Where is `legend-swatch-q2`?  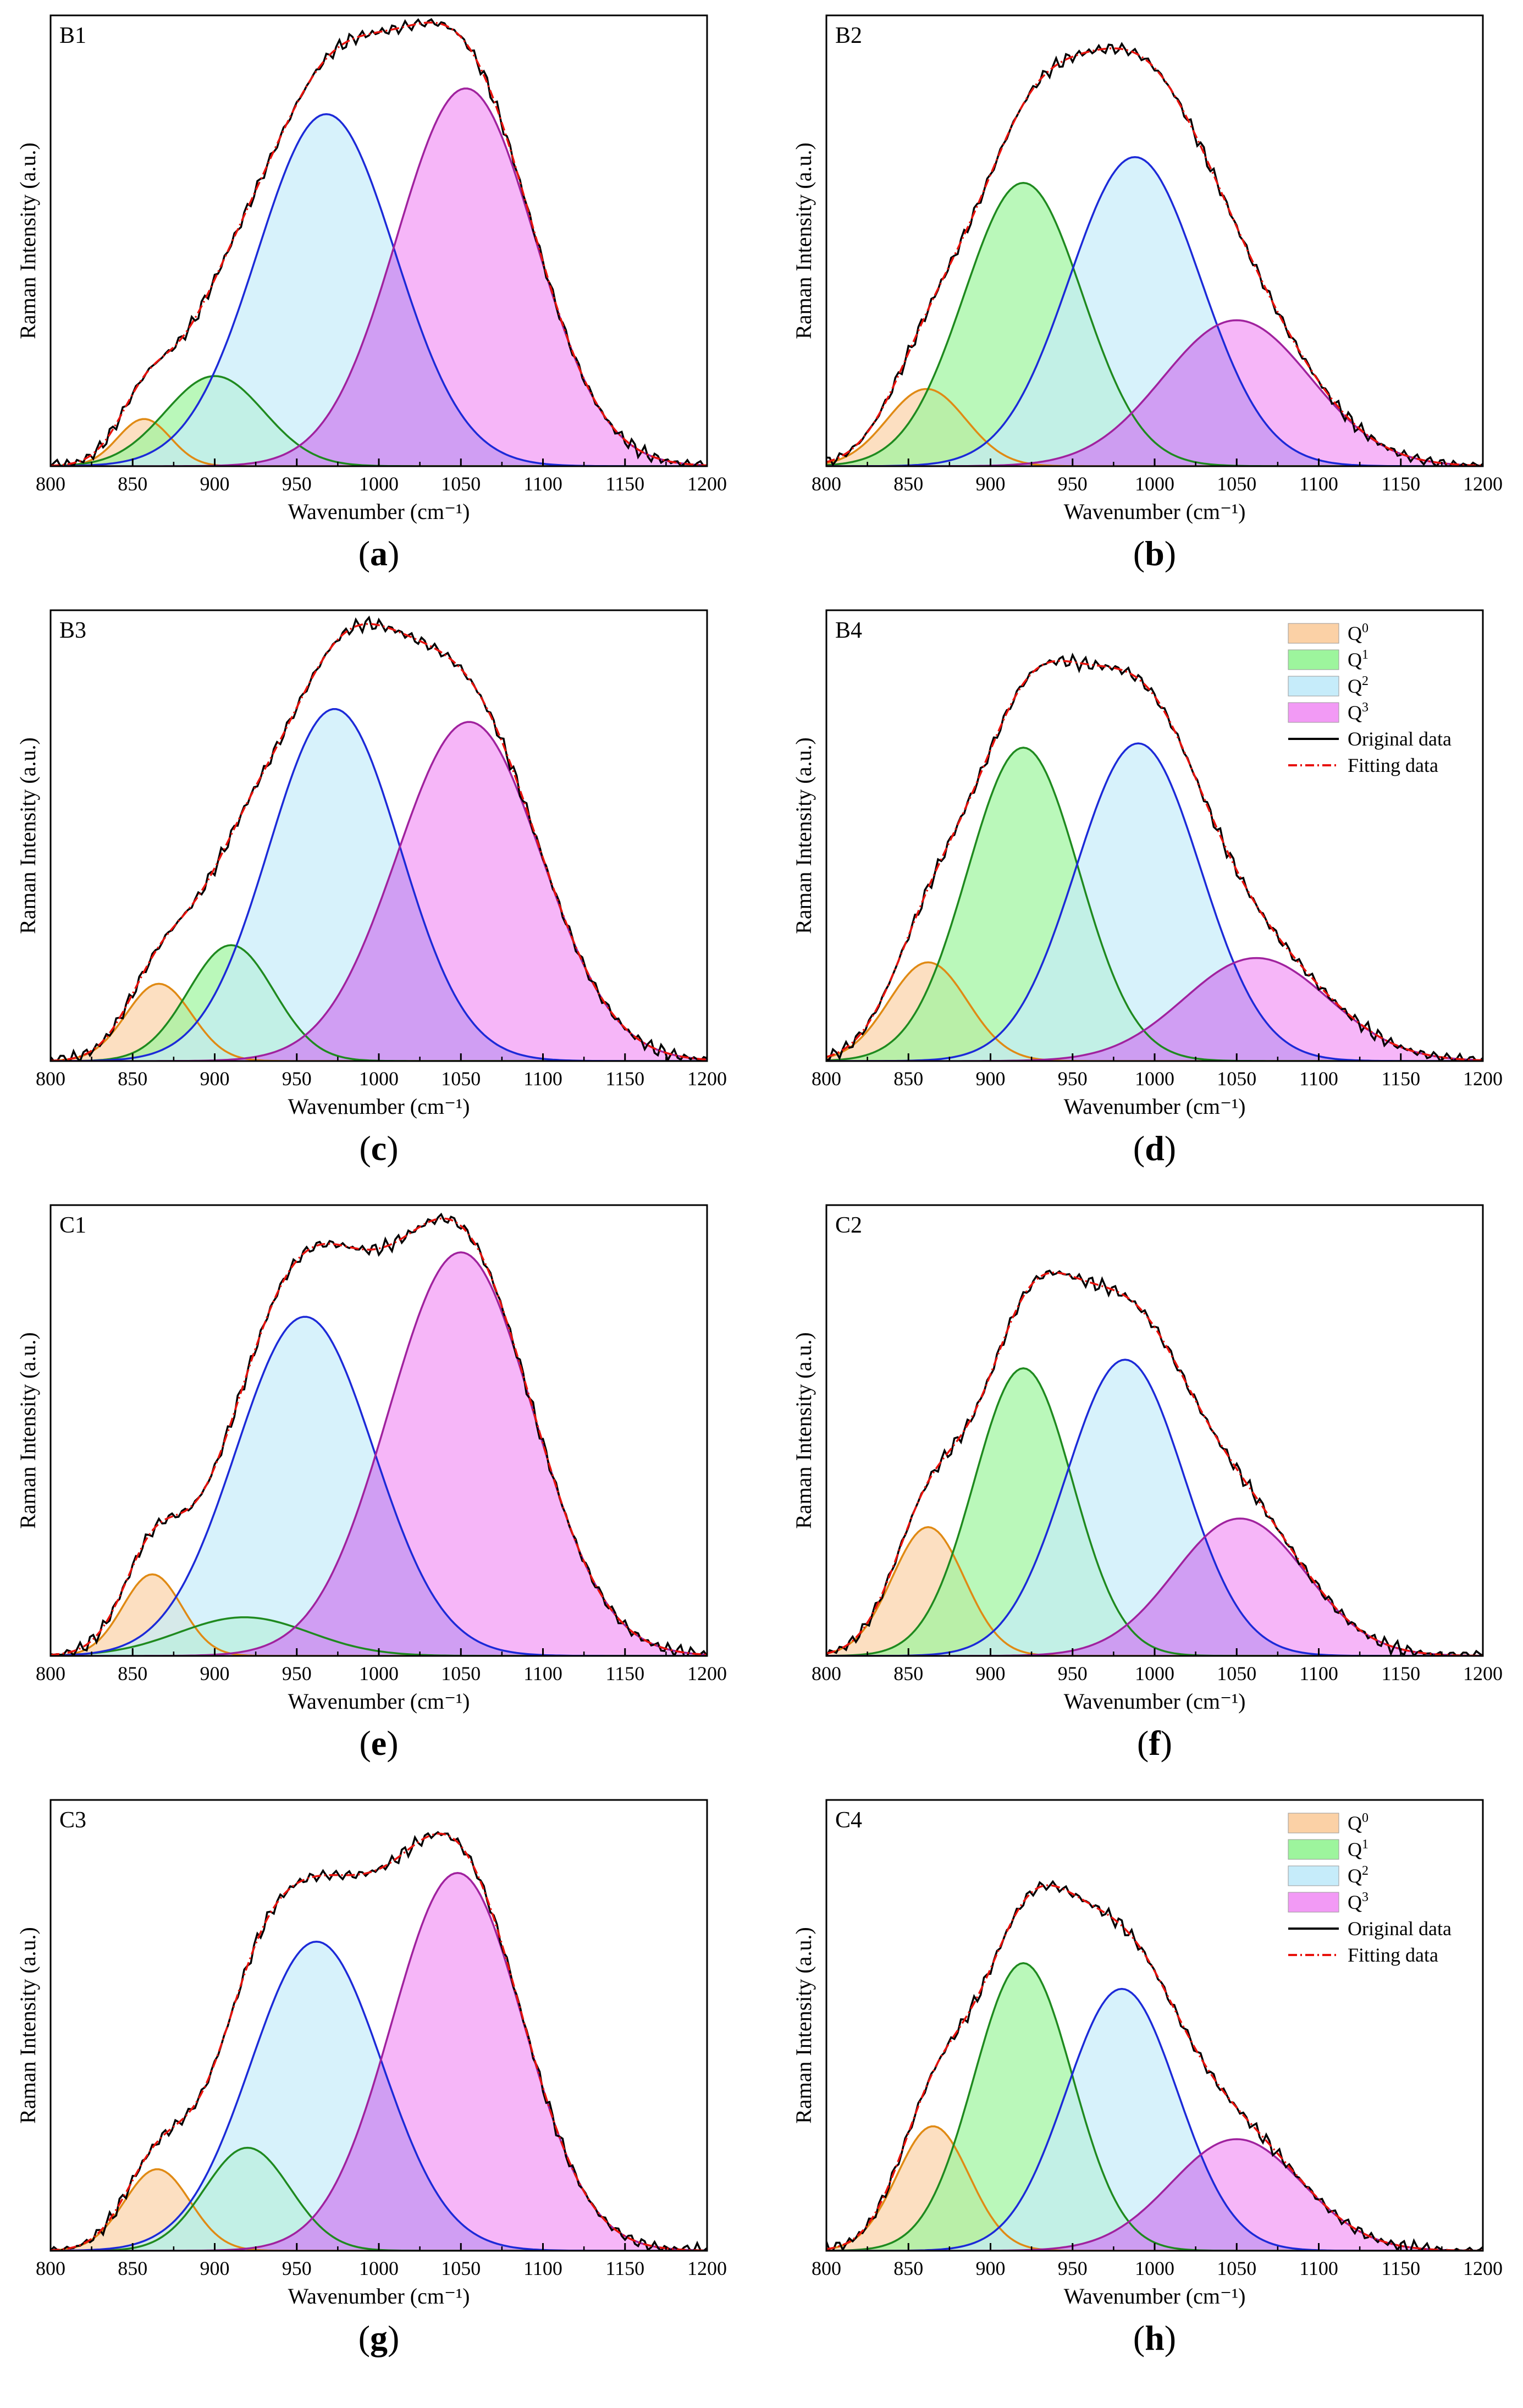
legend-swatch-q2 is located at coordinates (1314, 686).